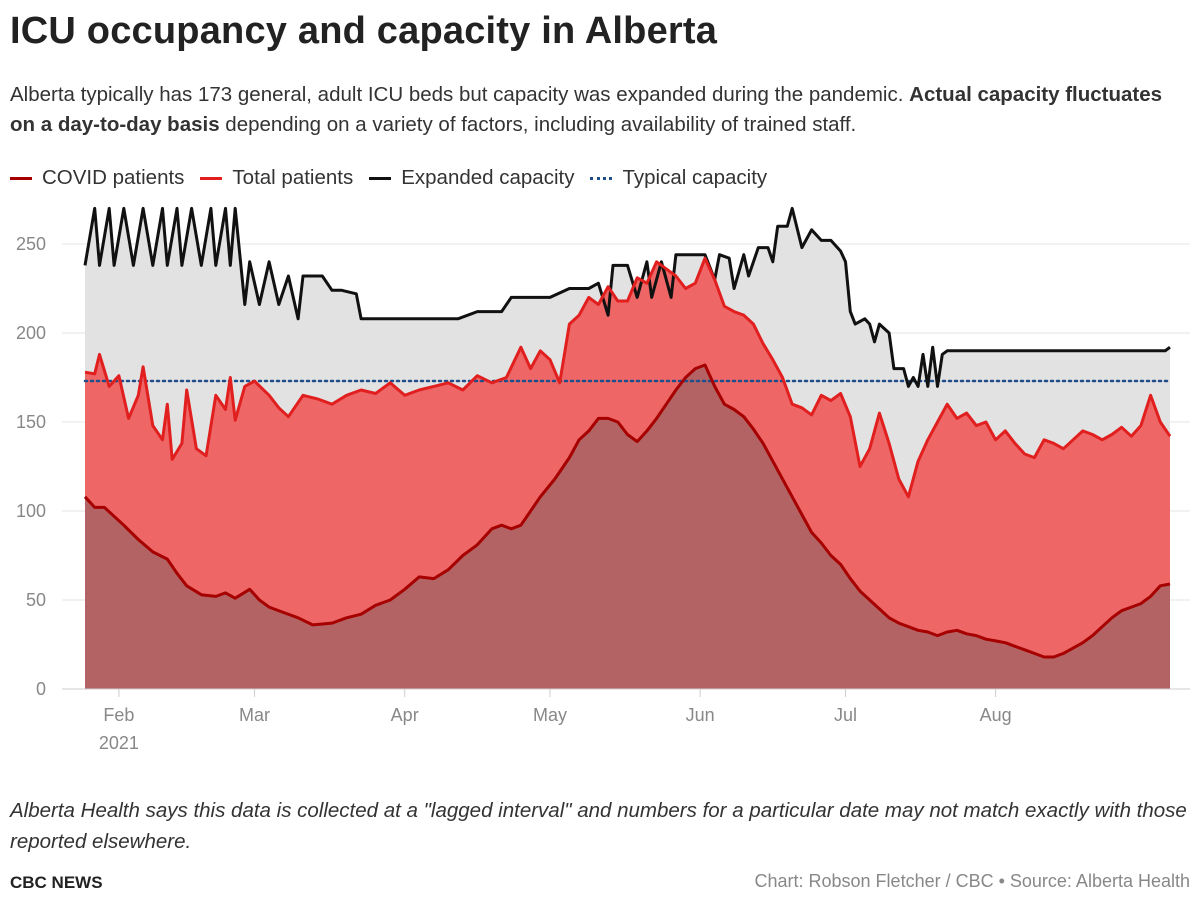 Image resolution: width=1200 pixels, height=905 pixels. I want to click on y-tick-label: 250, so click(31, 244).